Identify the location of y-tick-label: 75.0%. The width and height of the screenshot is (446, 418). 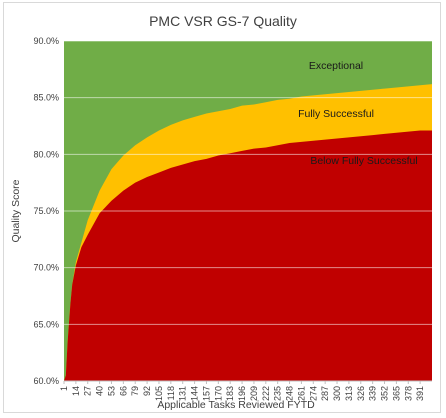
(46, 211).